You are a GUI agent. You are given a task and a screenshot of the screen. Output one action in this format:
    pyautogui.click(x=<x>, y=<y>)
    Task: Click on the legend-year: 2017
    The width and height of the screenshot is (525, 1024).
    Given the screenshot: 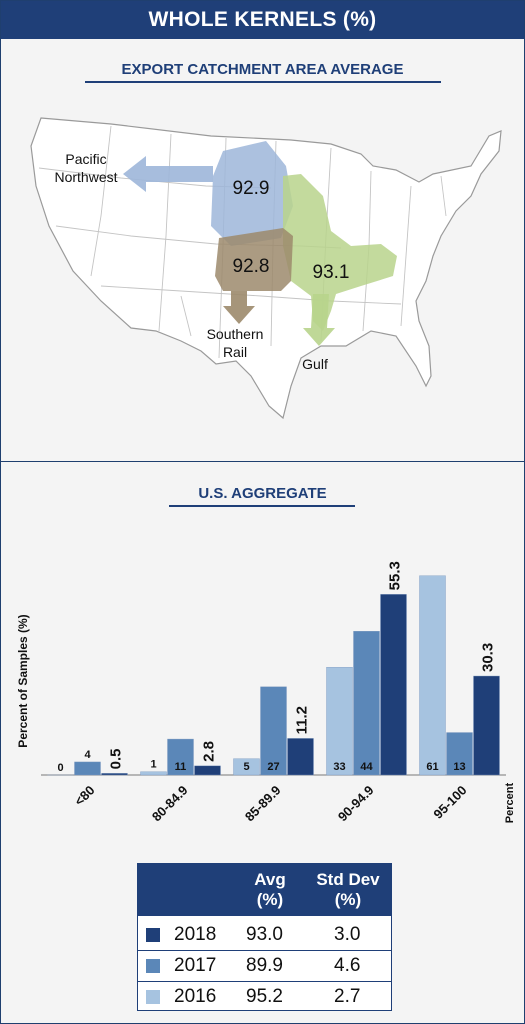 What is the action you would take?
    pyautogui.click(x=195, y=965)
    